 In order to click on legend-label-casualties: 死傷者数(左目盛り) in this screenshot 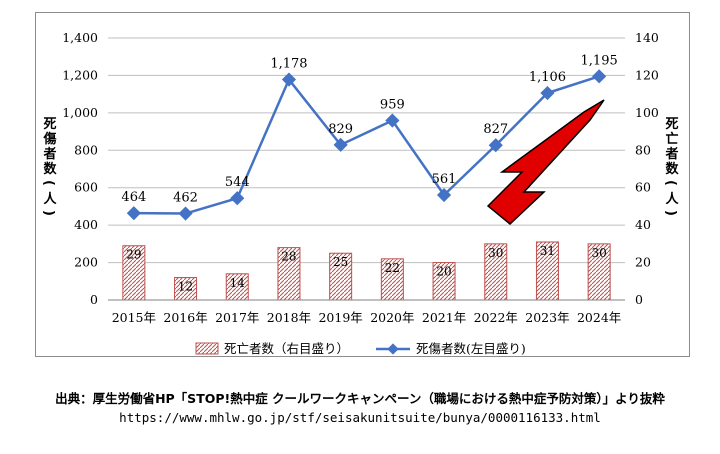, I will do `click(471, 348)`.